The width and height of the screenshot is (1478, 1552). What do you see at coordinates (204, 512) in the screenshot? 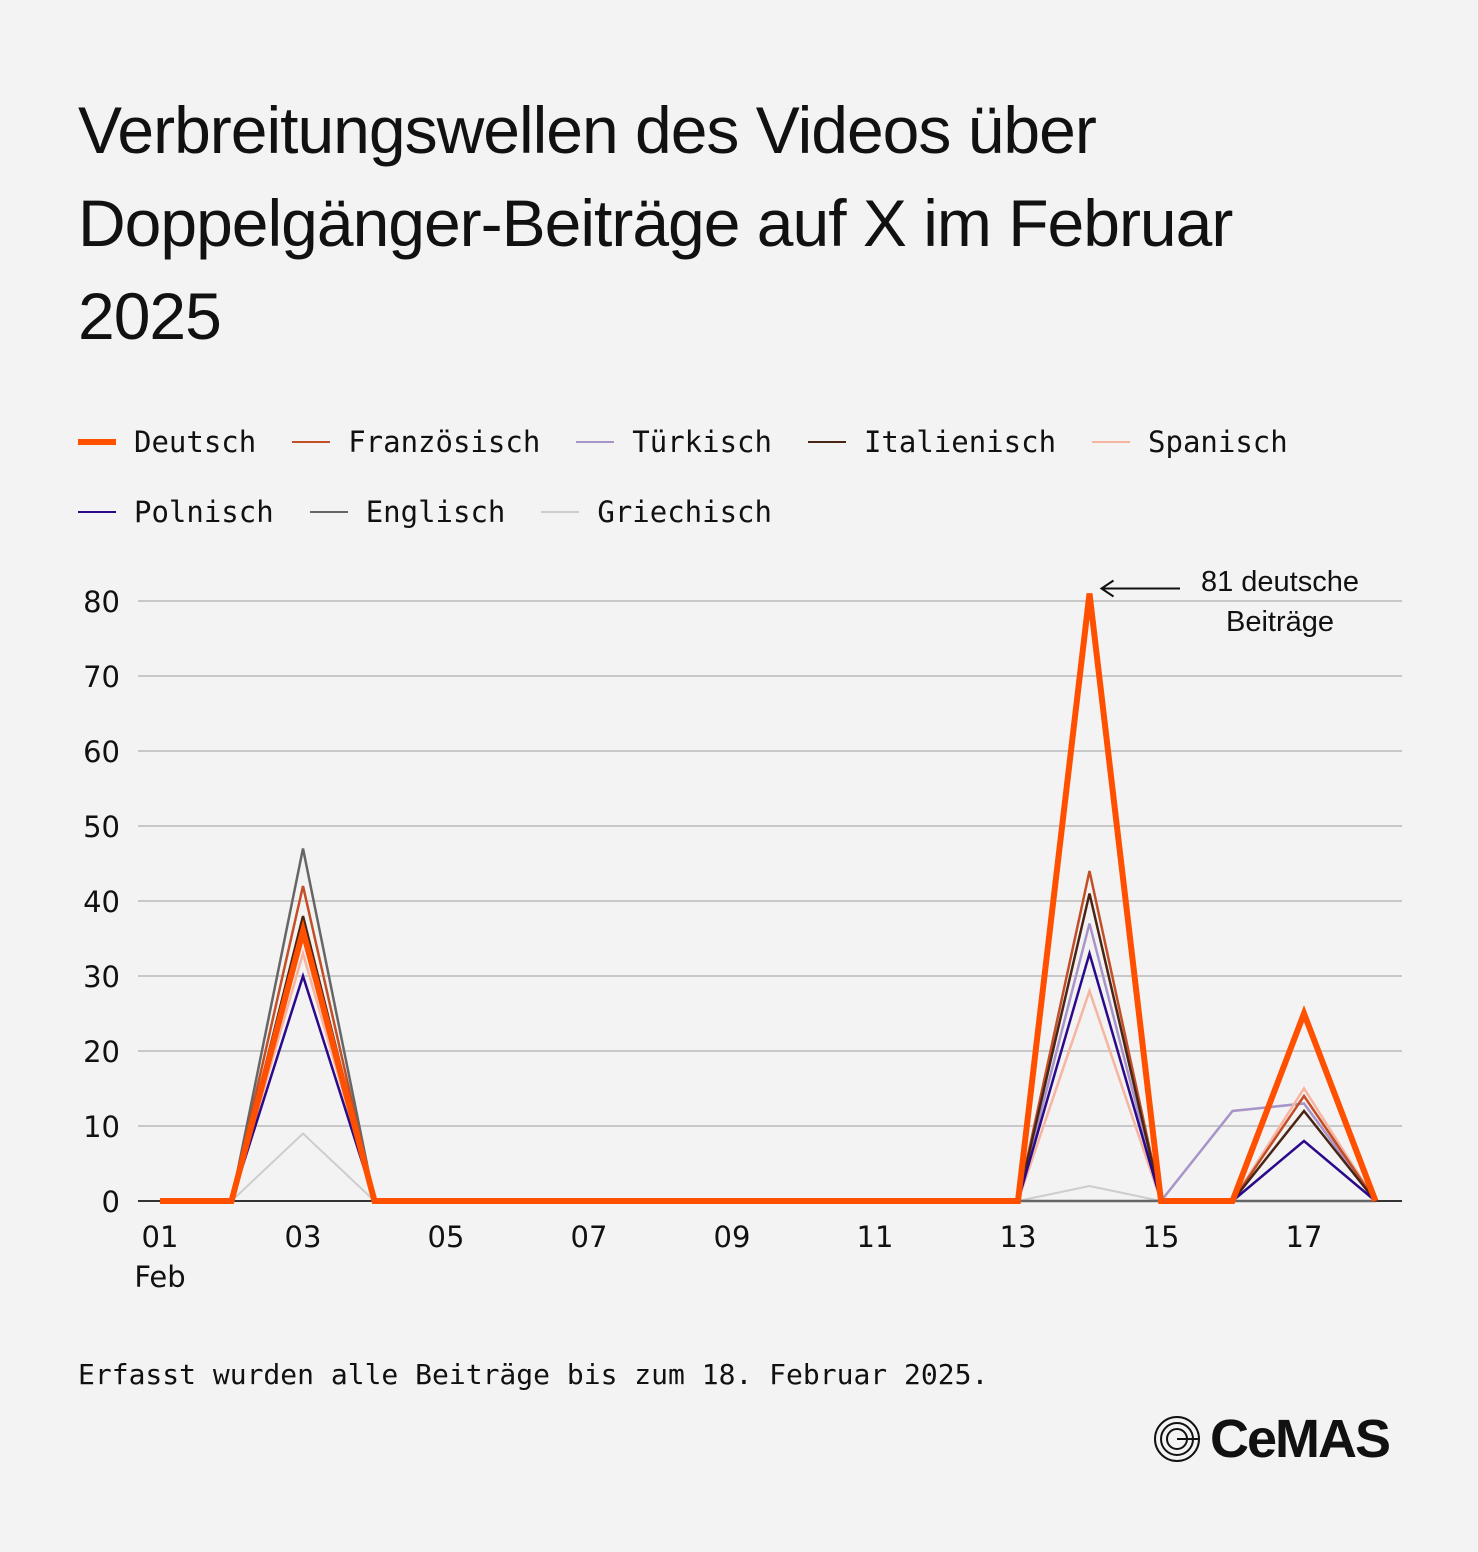
I see `legend-label: Polnisch` at bounding box center [204, 512].